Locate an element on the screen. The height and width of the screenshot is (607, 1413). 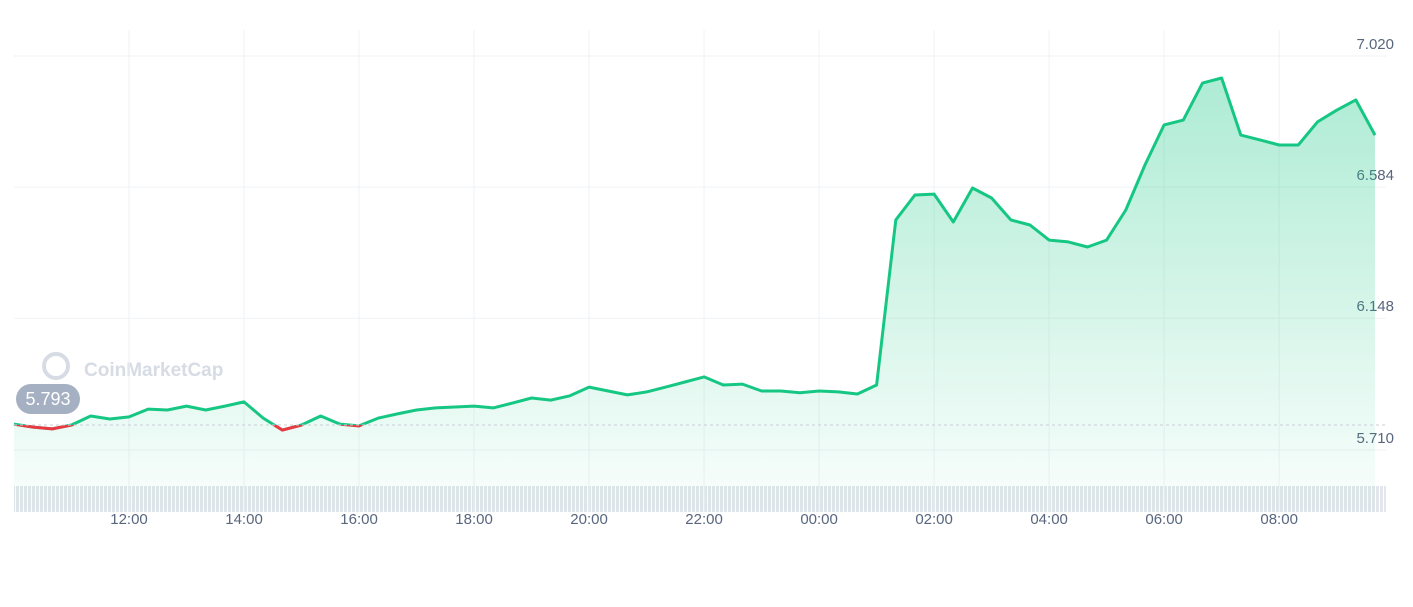
watermark: CoinMarketCap is located at coordinates (153, 370).